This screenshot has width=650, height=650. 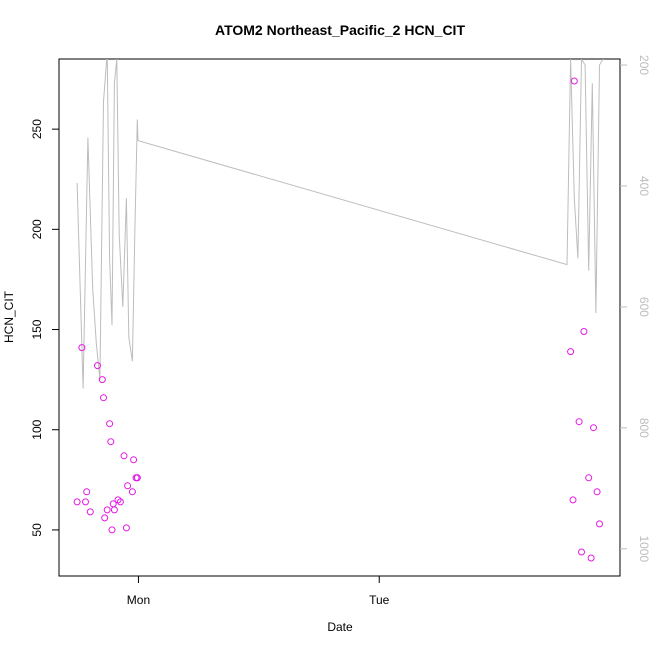 I want to click on y-tick-label: 200, so click(x=37, y=229).